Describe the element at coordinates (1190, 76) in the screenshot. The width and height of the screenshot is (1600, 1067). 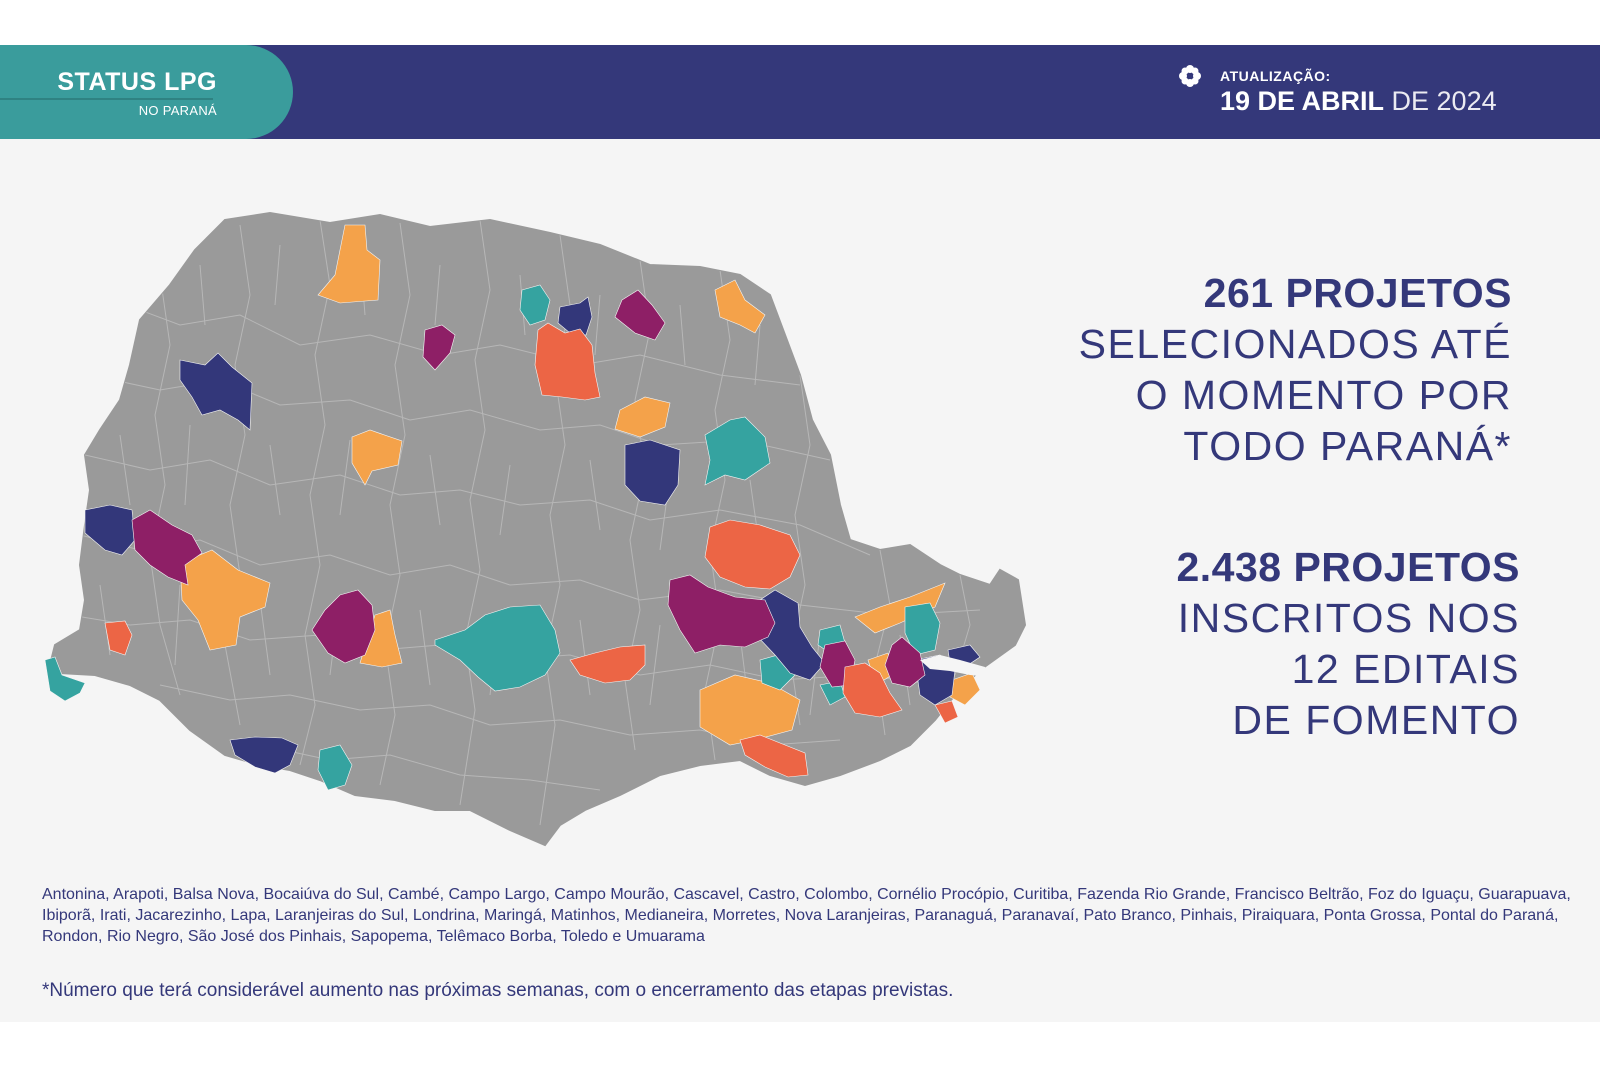
I see `gear-flower-icon` at that location.